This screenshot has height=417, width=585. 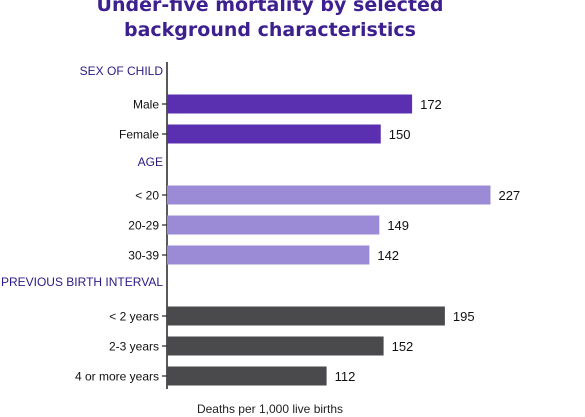 I want to click on category-label: Male, so click(x=146, y=105).